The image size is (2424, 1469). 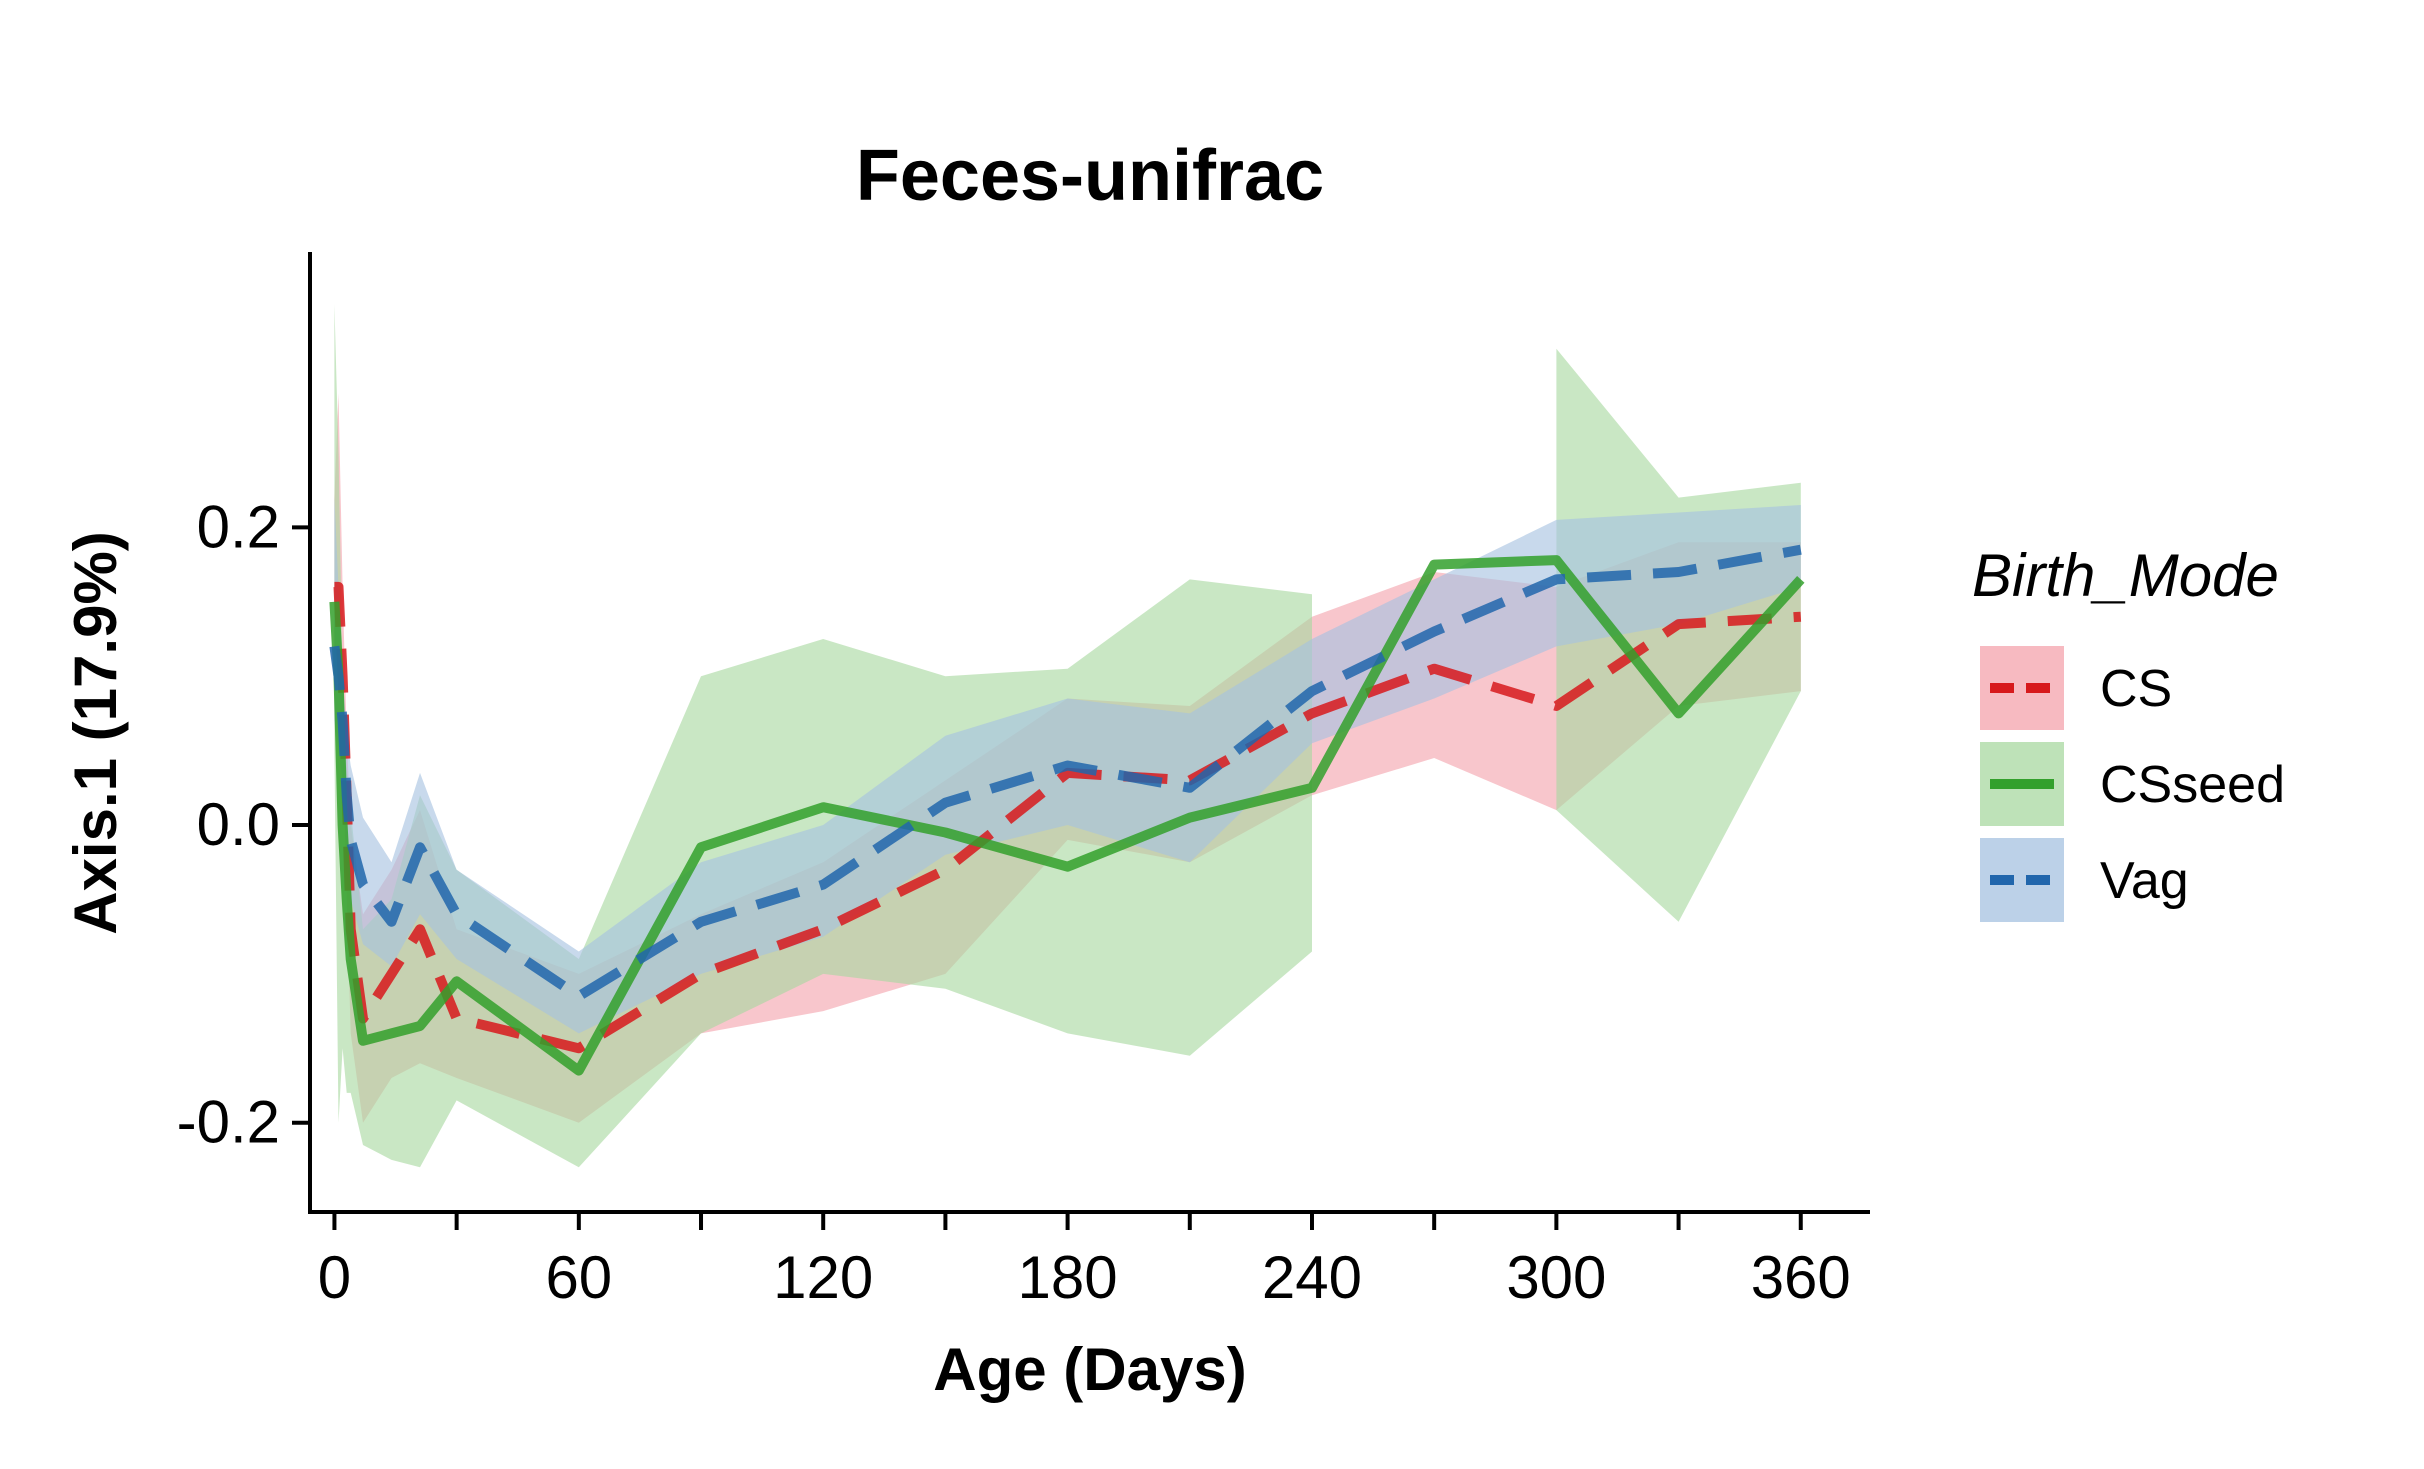 What do you see at coordinates (1556, 1277) in the screenshot?
I see `x-tick-label-300: 300` at bounding box center [1556, 1277].